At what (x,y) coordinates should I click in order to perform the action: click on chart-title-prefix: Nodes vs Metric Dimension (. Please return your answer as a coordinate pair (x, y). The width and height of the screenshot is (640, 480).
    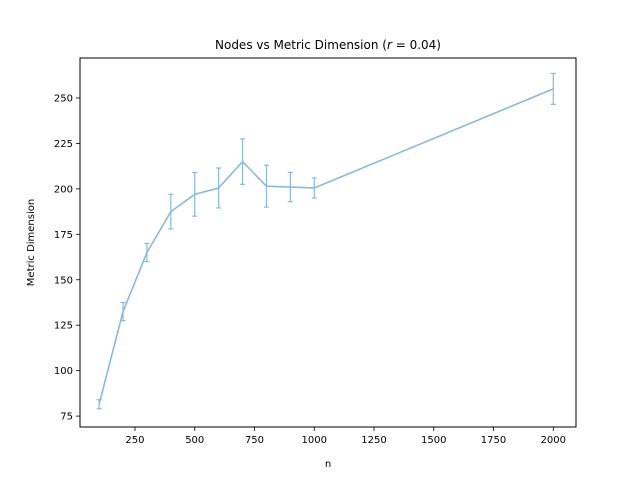
    Looking at the image, I should click on (301, 45).